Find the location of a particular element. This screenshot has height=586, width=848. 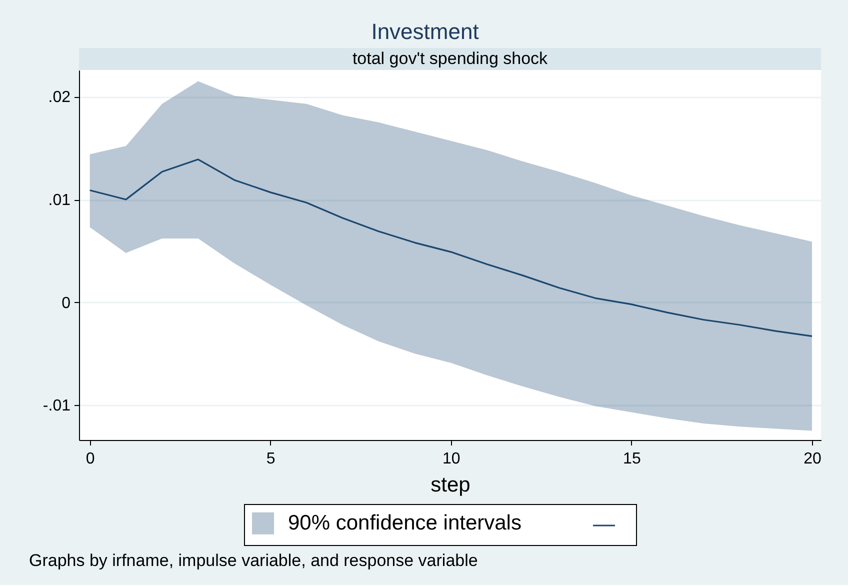

x-tick-label: 0 is located at coordinates (90, 459).